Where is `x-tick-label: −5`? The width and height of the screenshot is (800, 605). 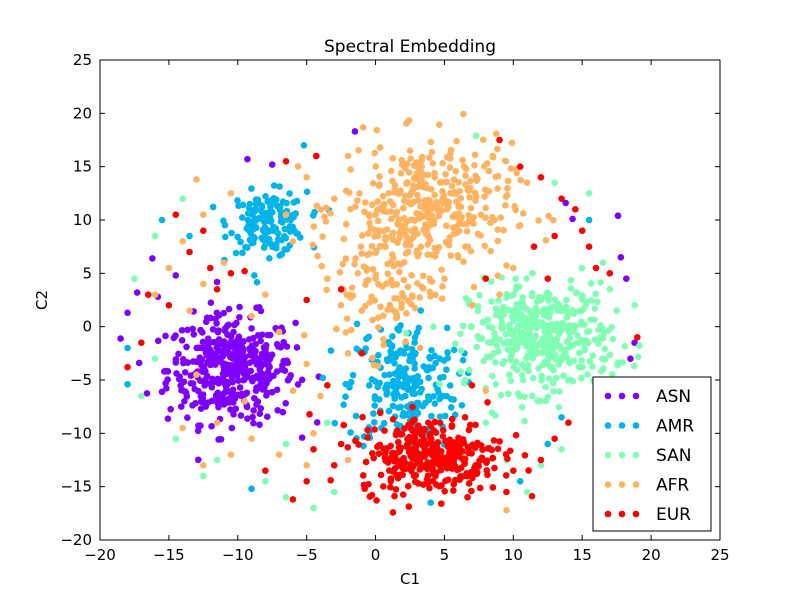
x-tick-label: −5 is located at coordinates (307, 555).